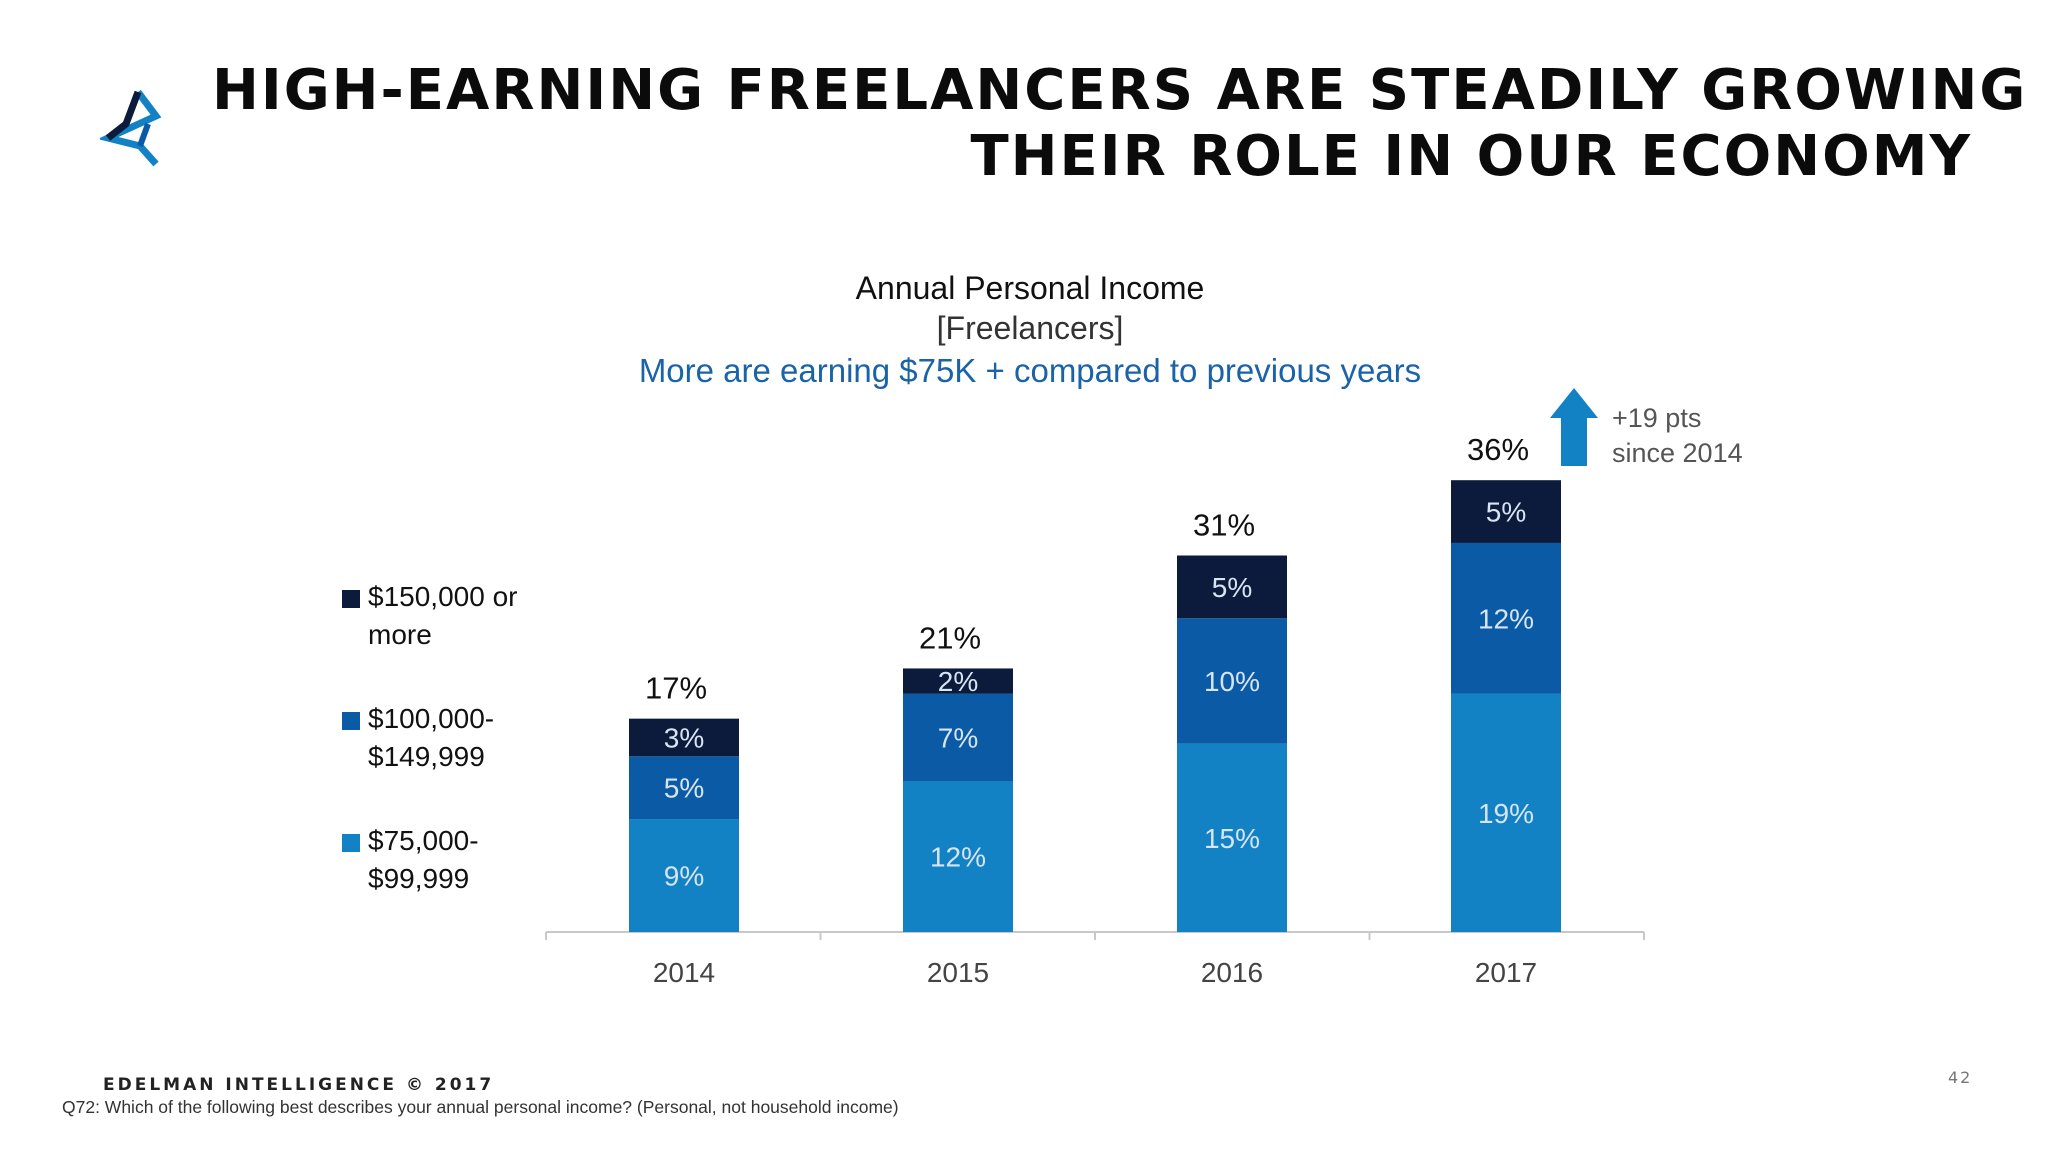  I want to click on footer-brand: EDELMAN INTELLIGENCE © 2017, so click(299, 1085).